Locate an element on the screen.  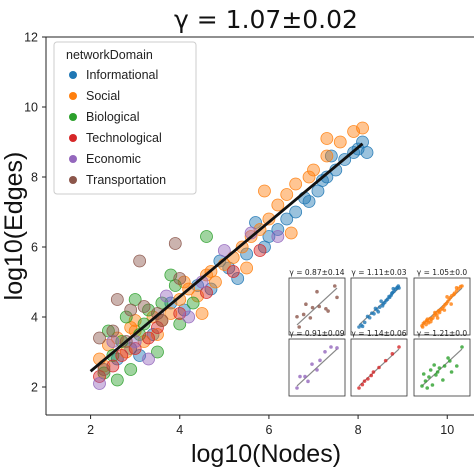
inset-label: γ = 0.87±0.14 is located at coordinates (316, 272).